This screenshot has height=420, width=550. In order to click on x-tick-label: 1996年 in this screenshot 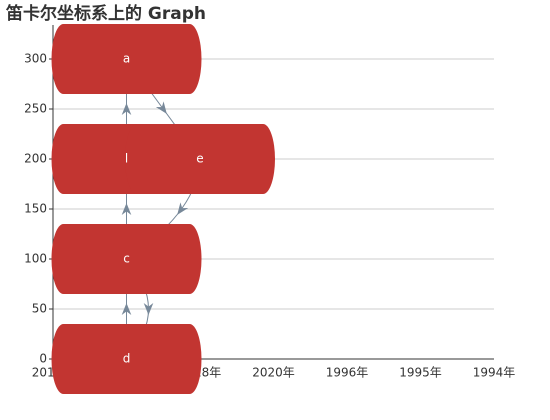, I will do `click(347, 373)`.